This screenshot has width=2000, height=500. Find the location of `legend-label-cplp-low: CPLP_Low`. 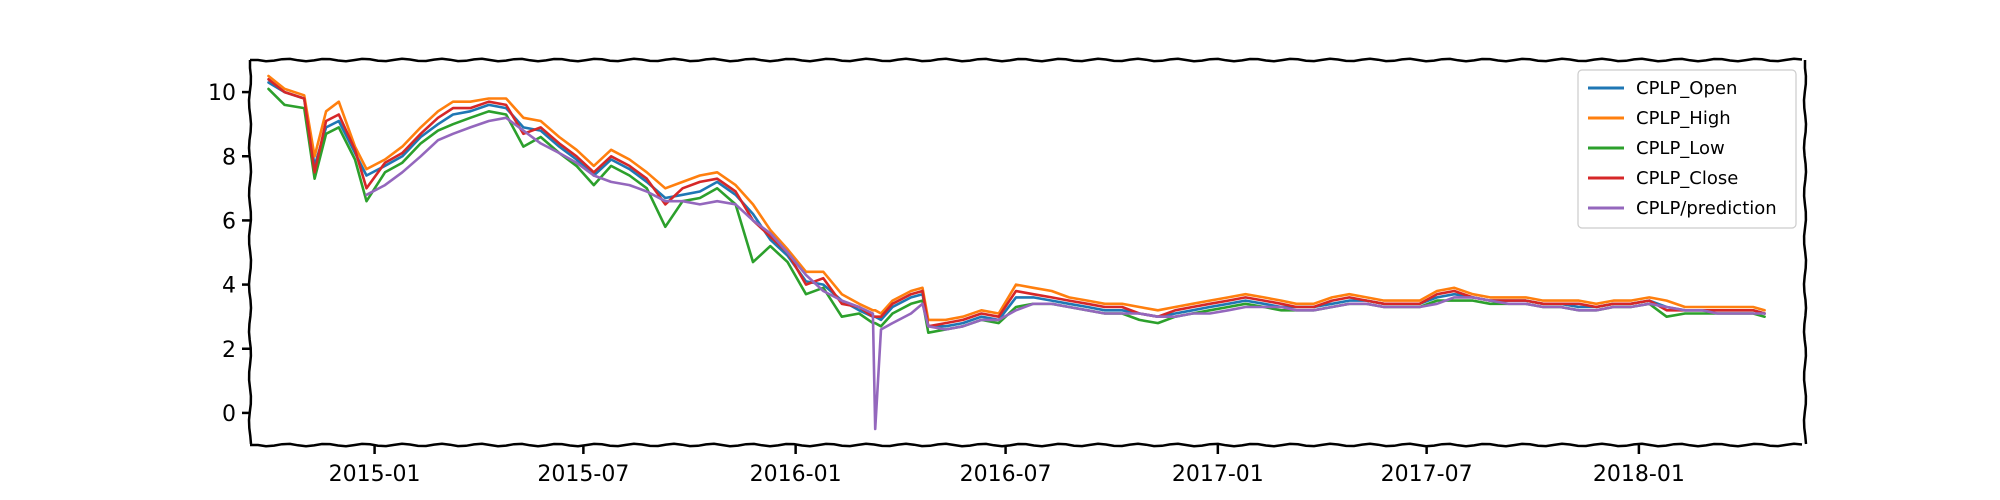

legend-label-cplp-low: CPLP_Low is located at coordinates (1680, 148).